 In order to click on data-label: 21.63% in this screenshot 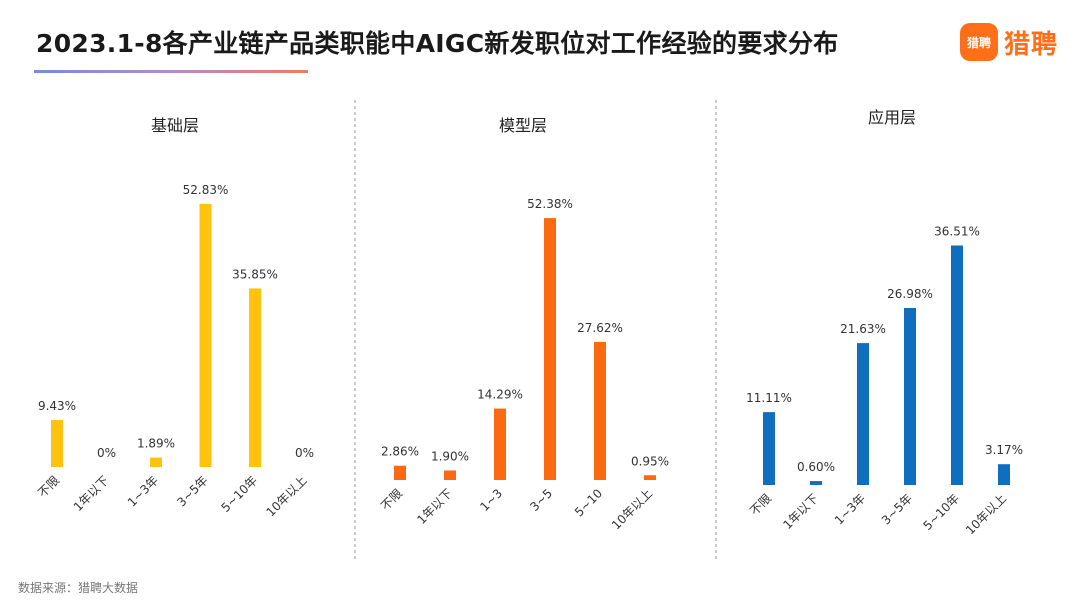, I will do `click(863, 329)`.